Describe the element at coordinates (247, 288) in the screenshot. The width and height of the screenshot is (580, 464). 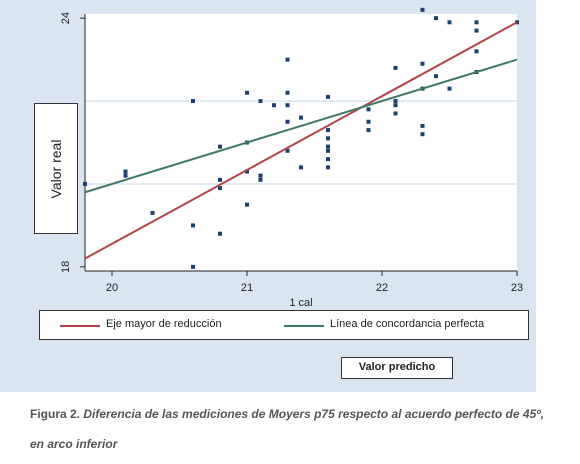
I see `x-tick-label-1: 21` at that location.